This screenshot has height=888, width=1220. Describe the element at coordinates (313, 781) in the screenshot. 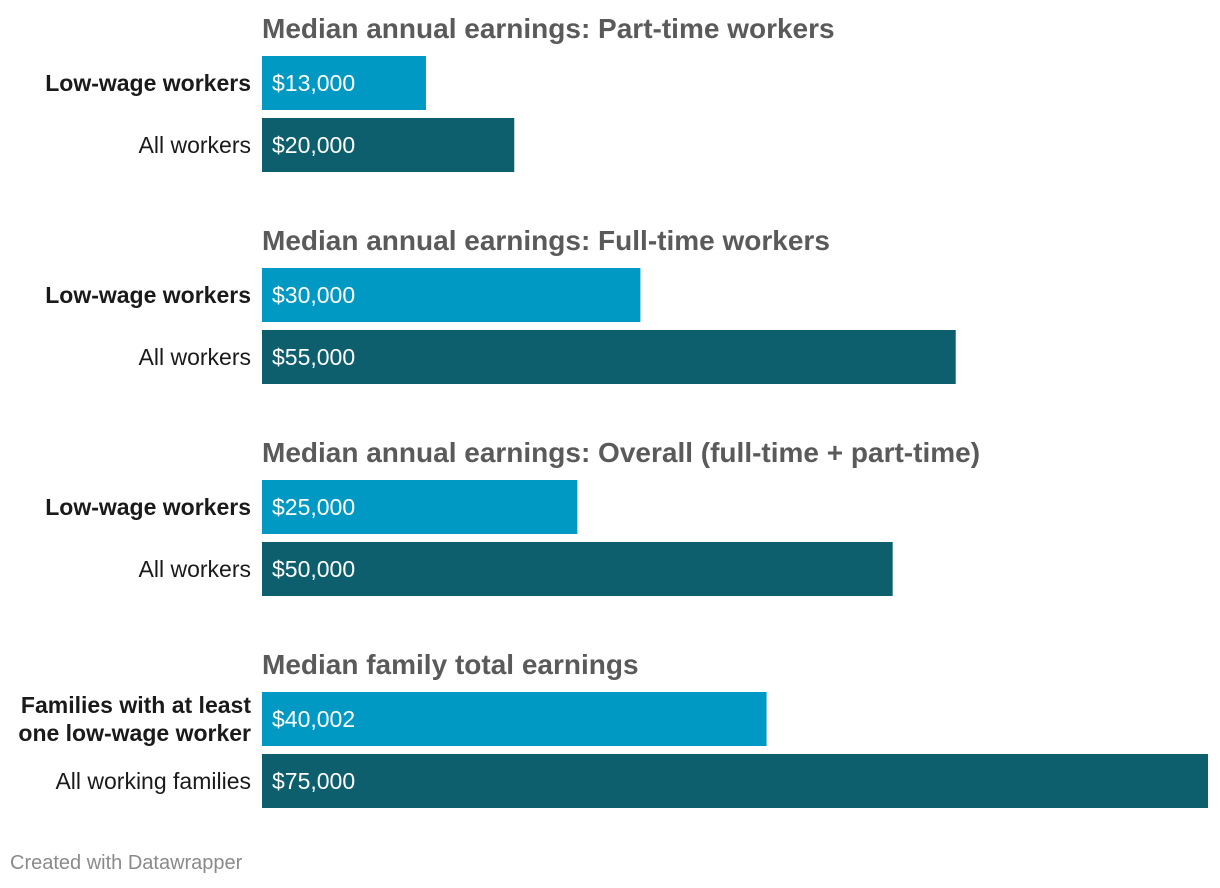

I see `bar-value-label: $75,000` at that location.